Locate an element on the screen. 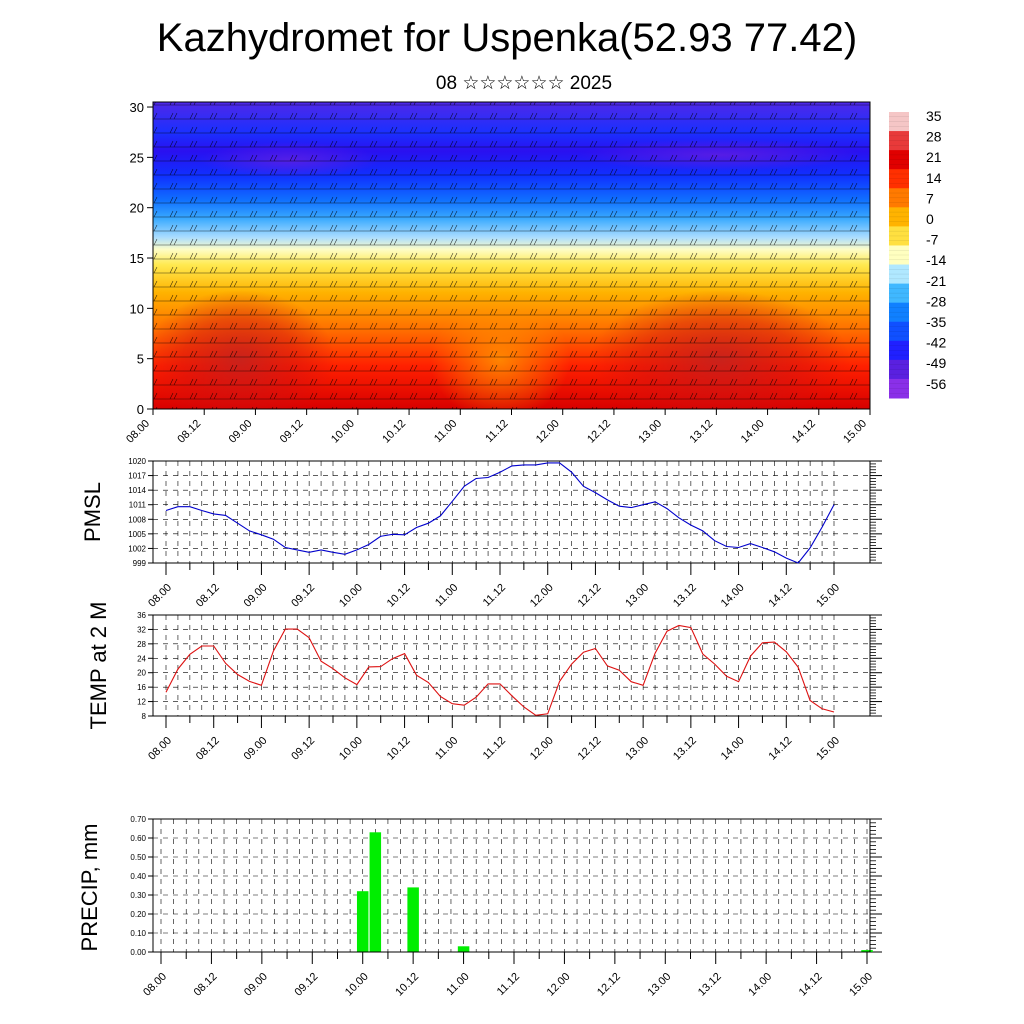 The width and height of the screenshot is (1024, 1024). y-tick-label: 10 is located at coordinates (137, 308).